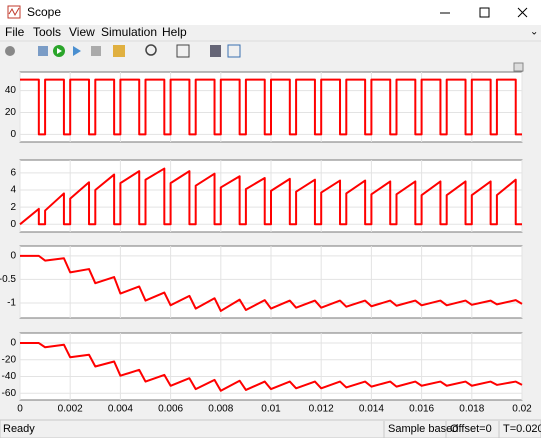 The height and width of the screenshot is (438, 541). I want to click on menu-item: Simulation, so click(129, 32).